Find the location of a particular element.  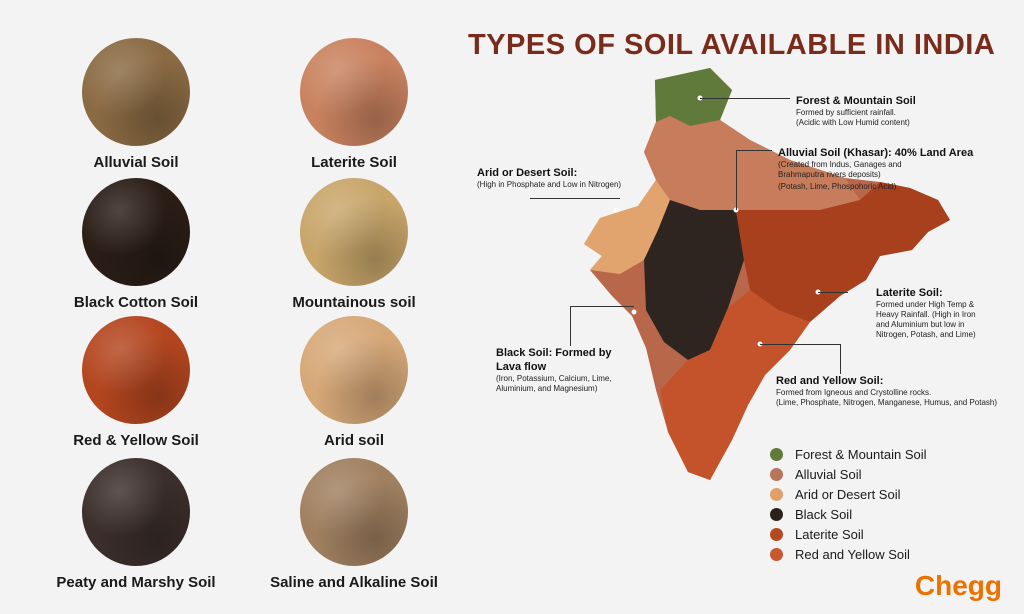

soil-label: Mountainous soil is located at coordinates (354, 302).